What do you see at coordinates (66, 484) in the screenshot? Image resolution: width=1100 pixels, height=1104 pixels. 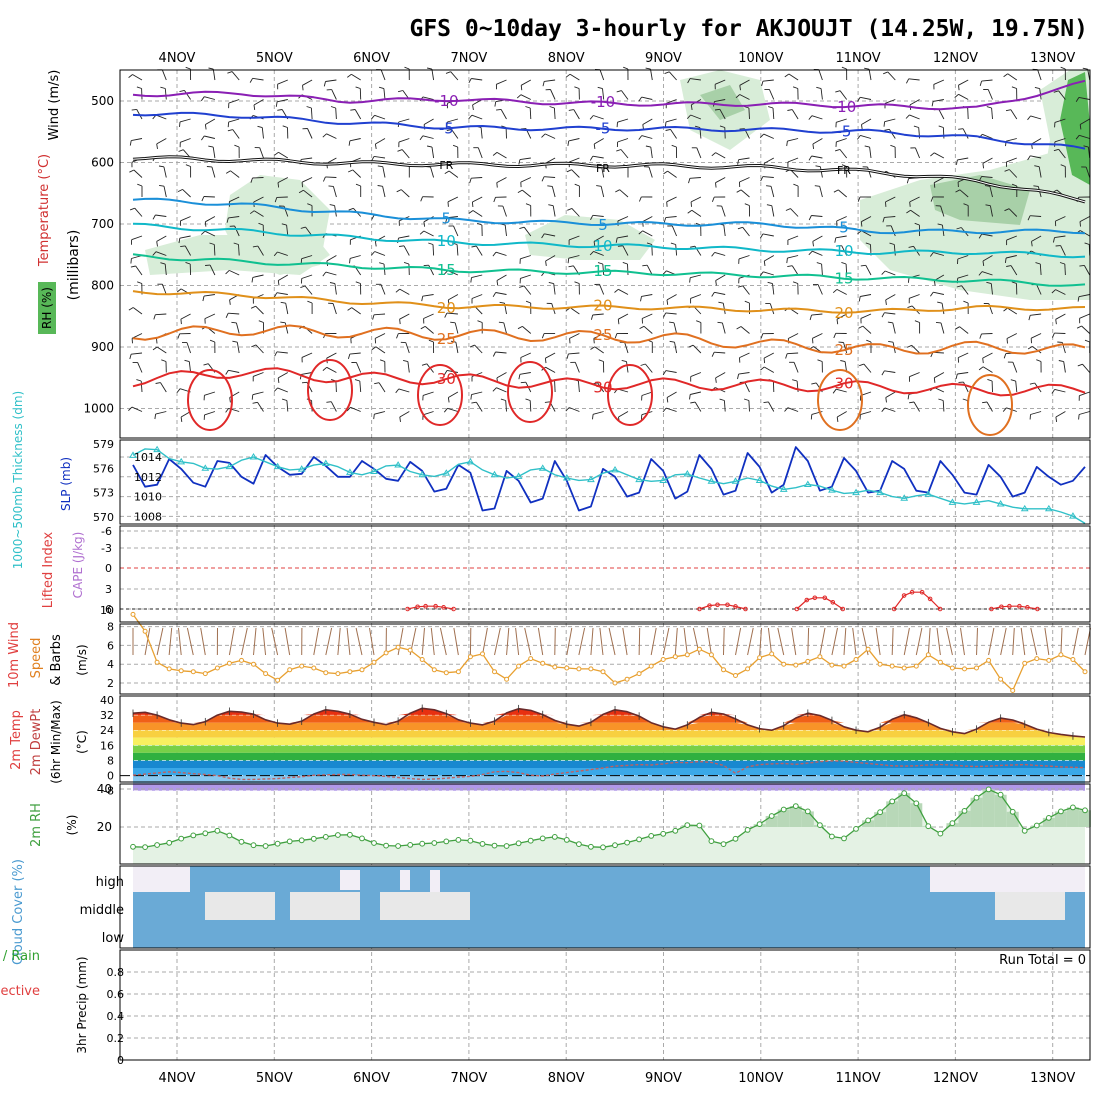 I see `slp-axis-label: SLP (mb)` at bounding box center [66, 484].